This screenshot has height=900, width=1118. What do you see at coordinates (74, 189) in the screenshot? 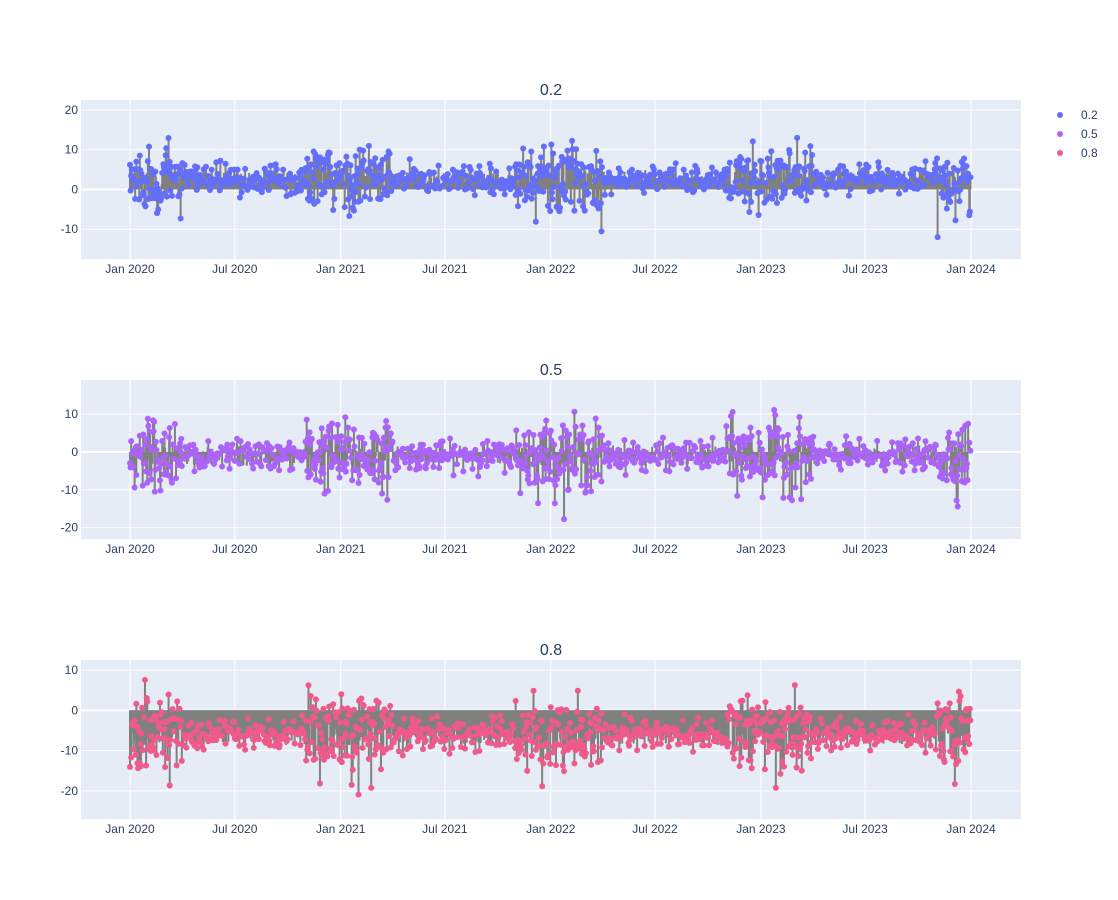
I see `y-tick-label: 0` at bounding box center [74, 189].